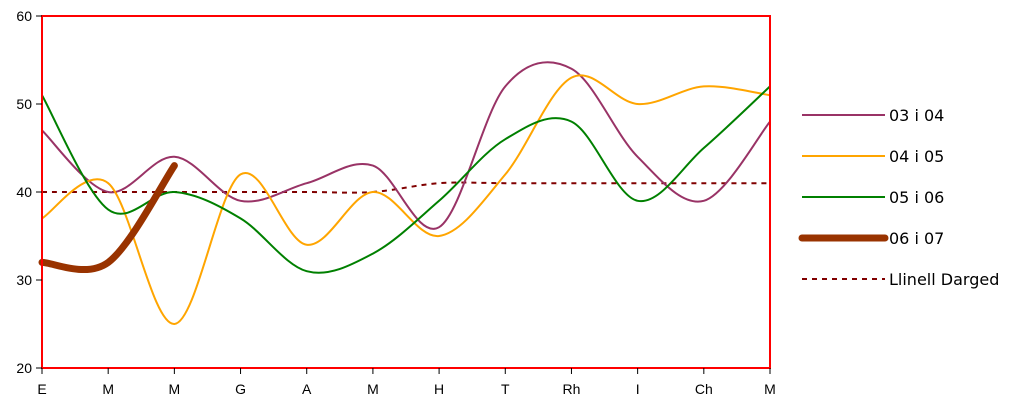 The image size is (1033, 406). Describe the element at coordinates (916, 115) in the screenshot. I see `legend-label: 03 i 04` at that location.